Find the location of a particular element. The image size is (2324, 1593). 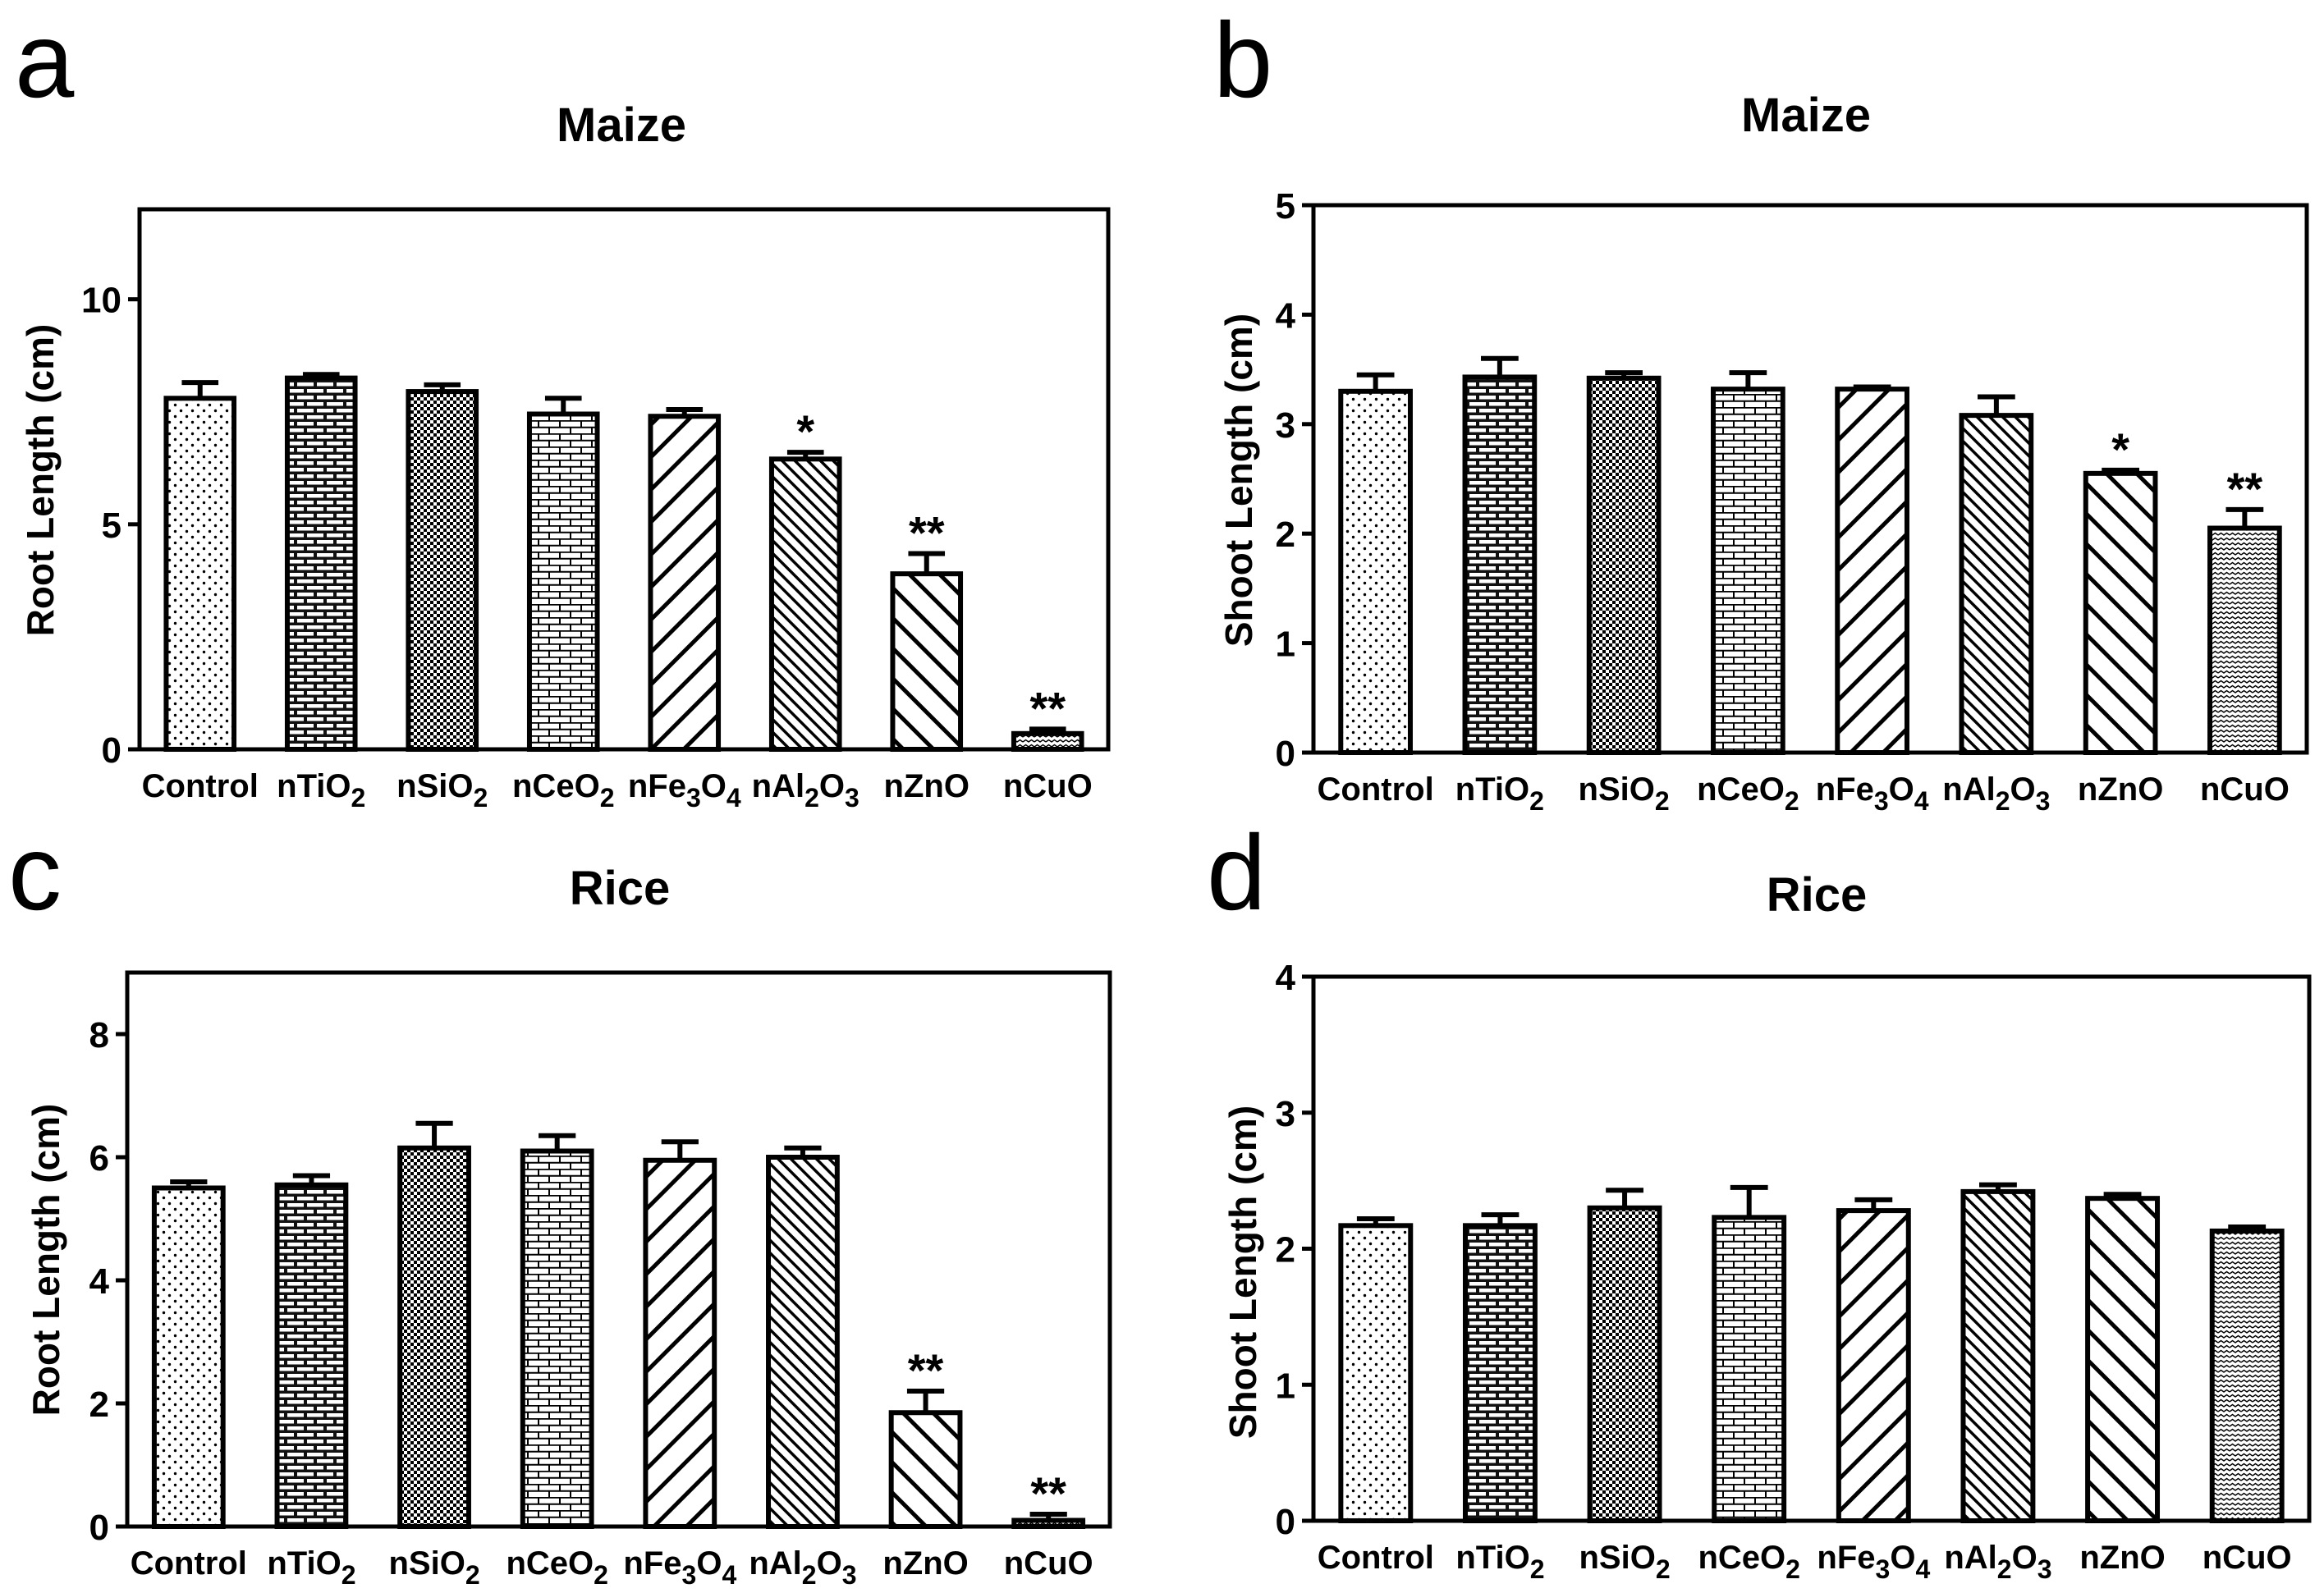

panel-label: d is located at coordinates (1236, 873).